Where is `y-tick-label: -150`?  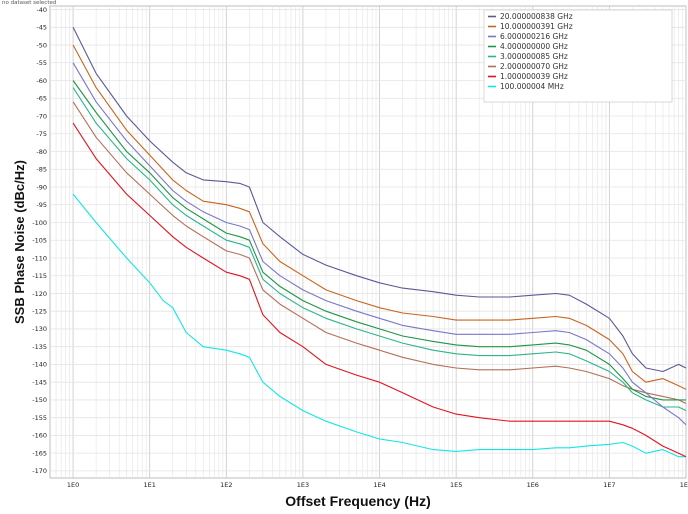
y-tick-label: -150 is located at coordinates (39, 400).